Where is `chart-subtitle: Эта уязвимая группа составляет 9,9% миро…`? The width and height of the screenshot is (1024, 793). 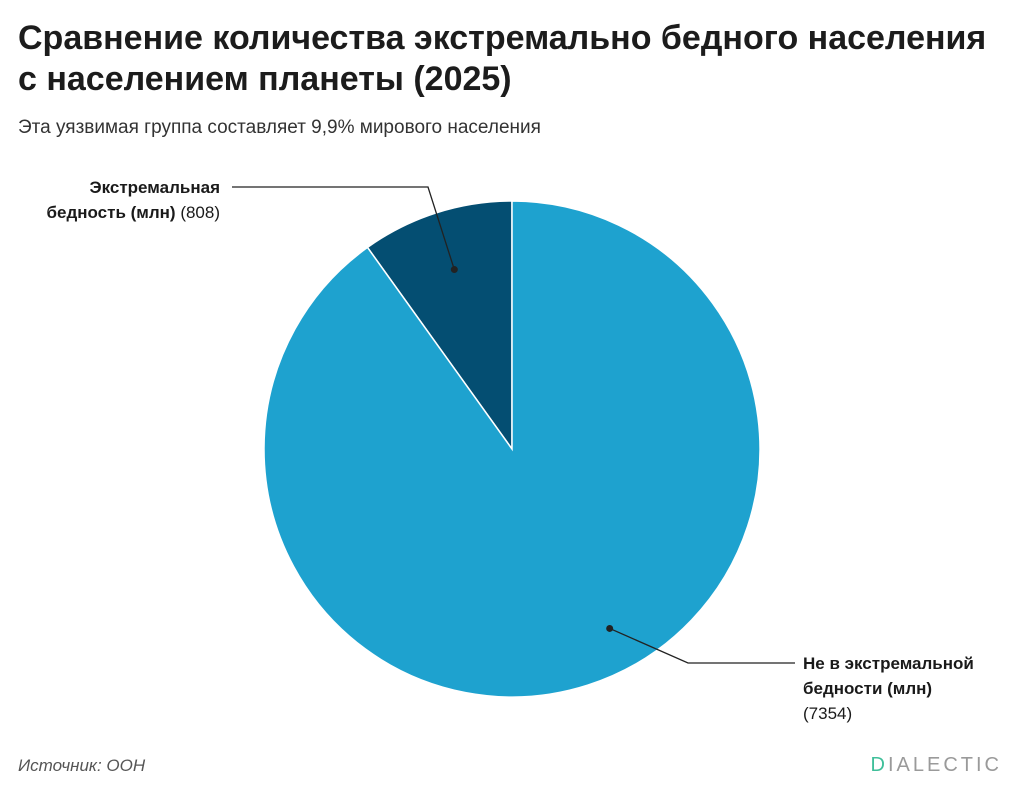
chart-subtitle: Эта уязвимая группа составляет 9,9% миро… is located at coordinates (279, 127).